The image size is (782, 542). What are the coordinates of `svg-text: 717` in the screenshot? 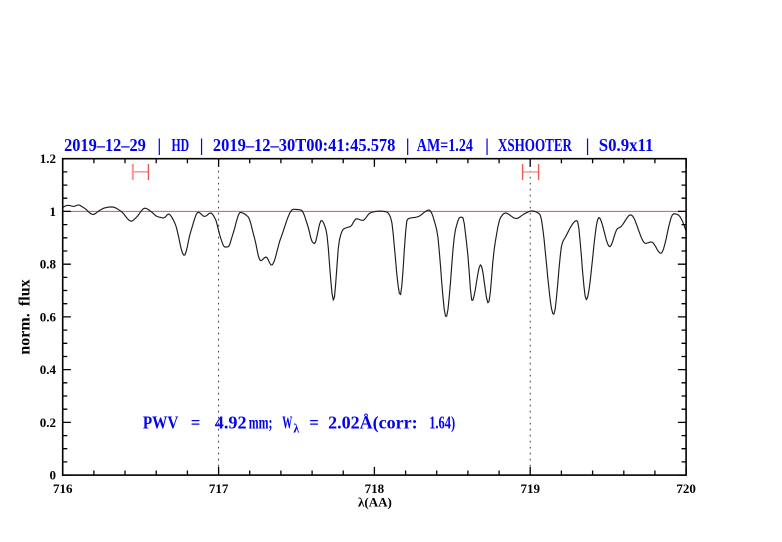 It's located at (219, 488).